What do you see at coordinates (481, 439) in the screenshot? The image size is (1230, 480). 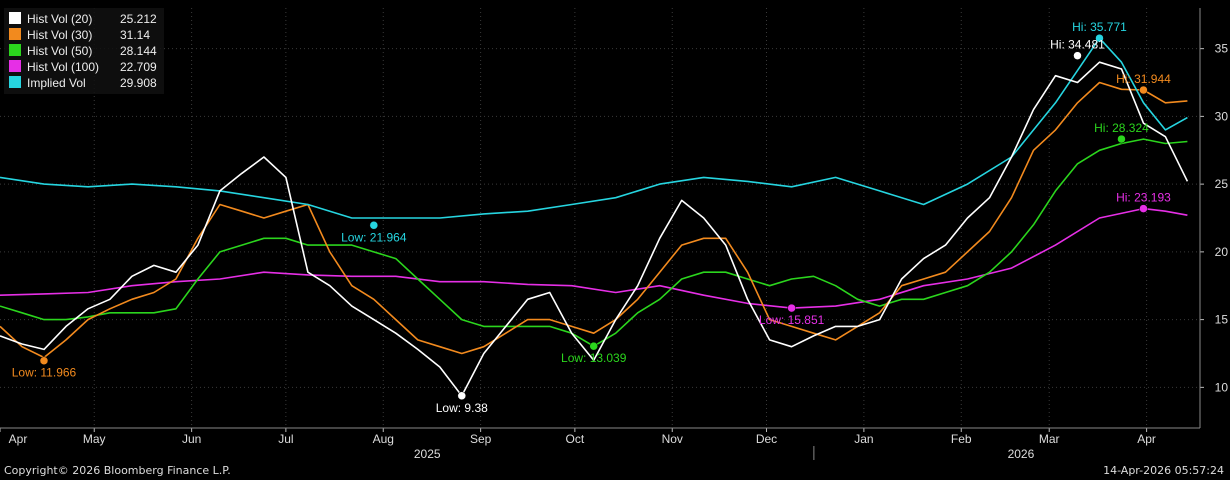 I see `x-month-label: Sep` at bounding box center [481, 439].